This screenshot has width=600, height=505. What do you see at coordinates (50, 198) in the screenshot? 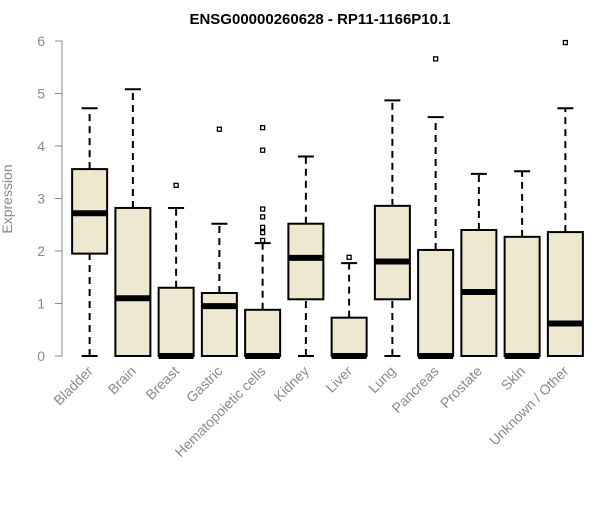
I see `y-axis: 0 1 2 3 4 5 6` at bounding box center [50, 198].